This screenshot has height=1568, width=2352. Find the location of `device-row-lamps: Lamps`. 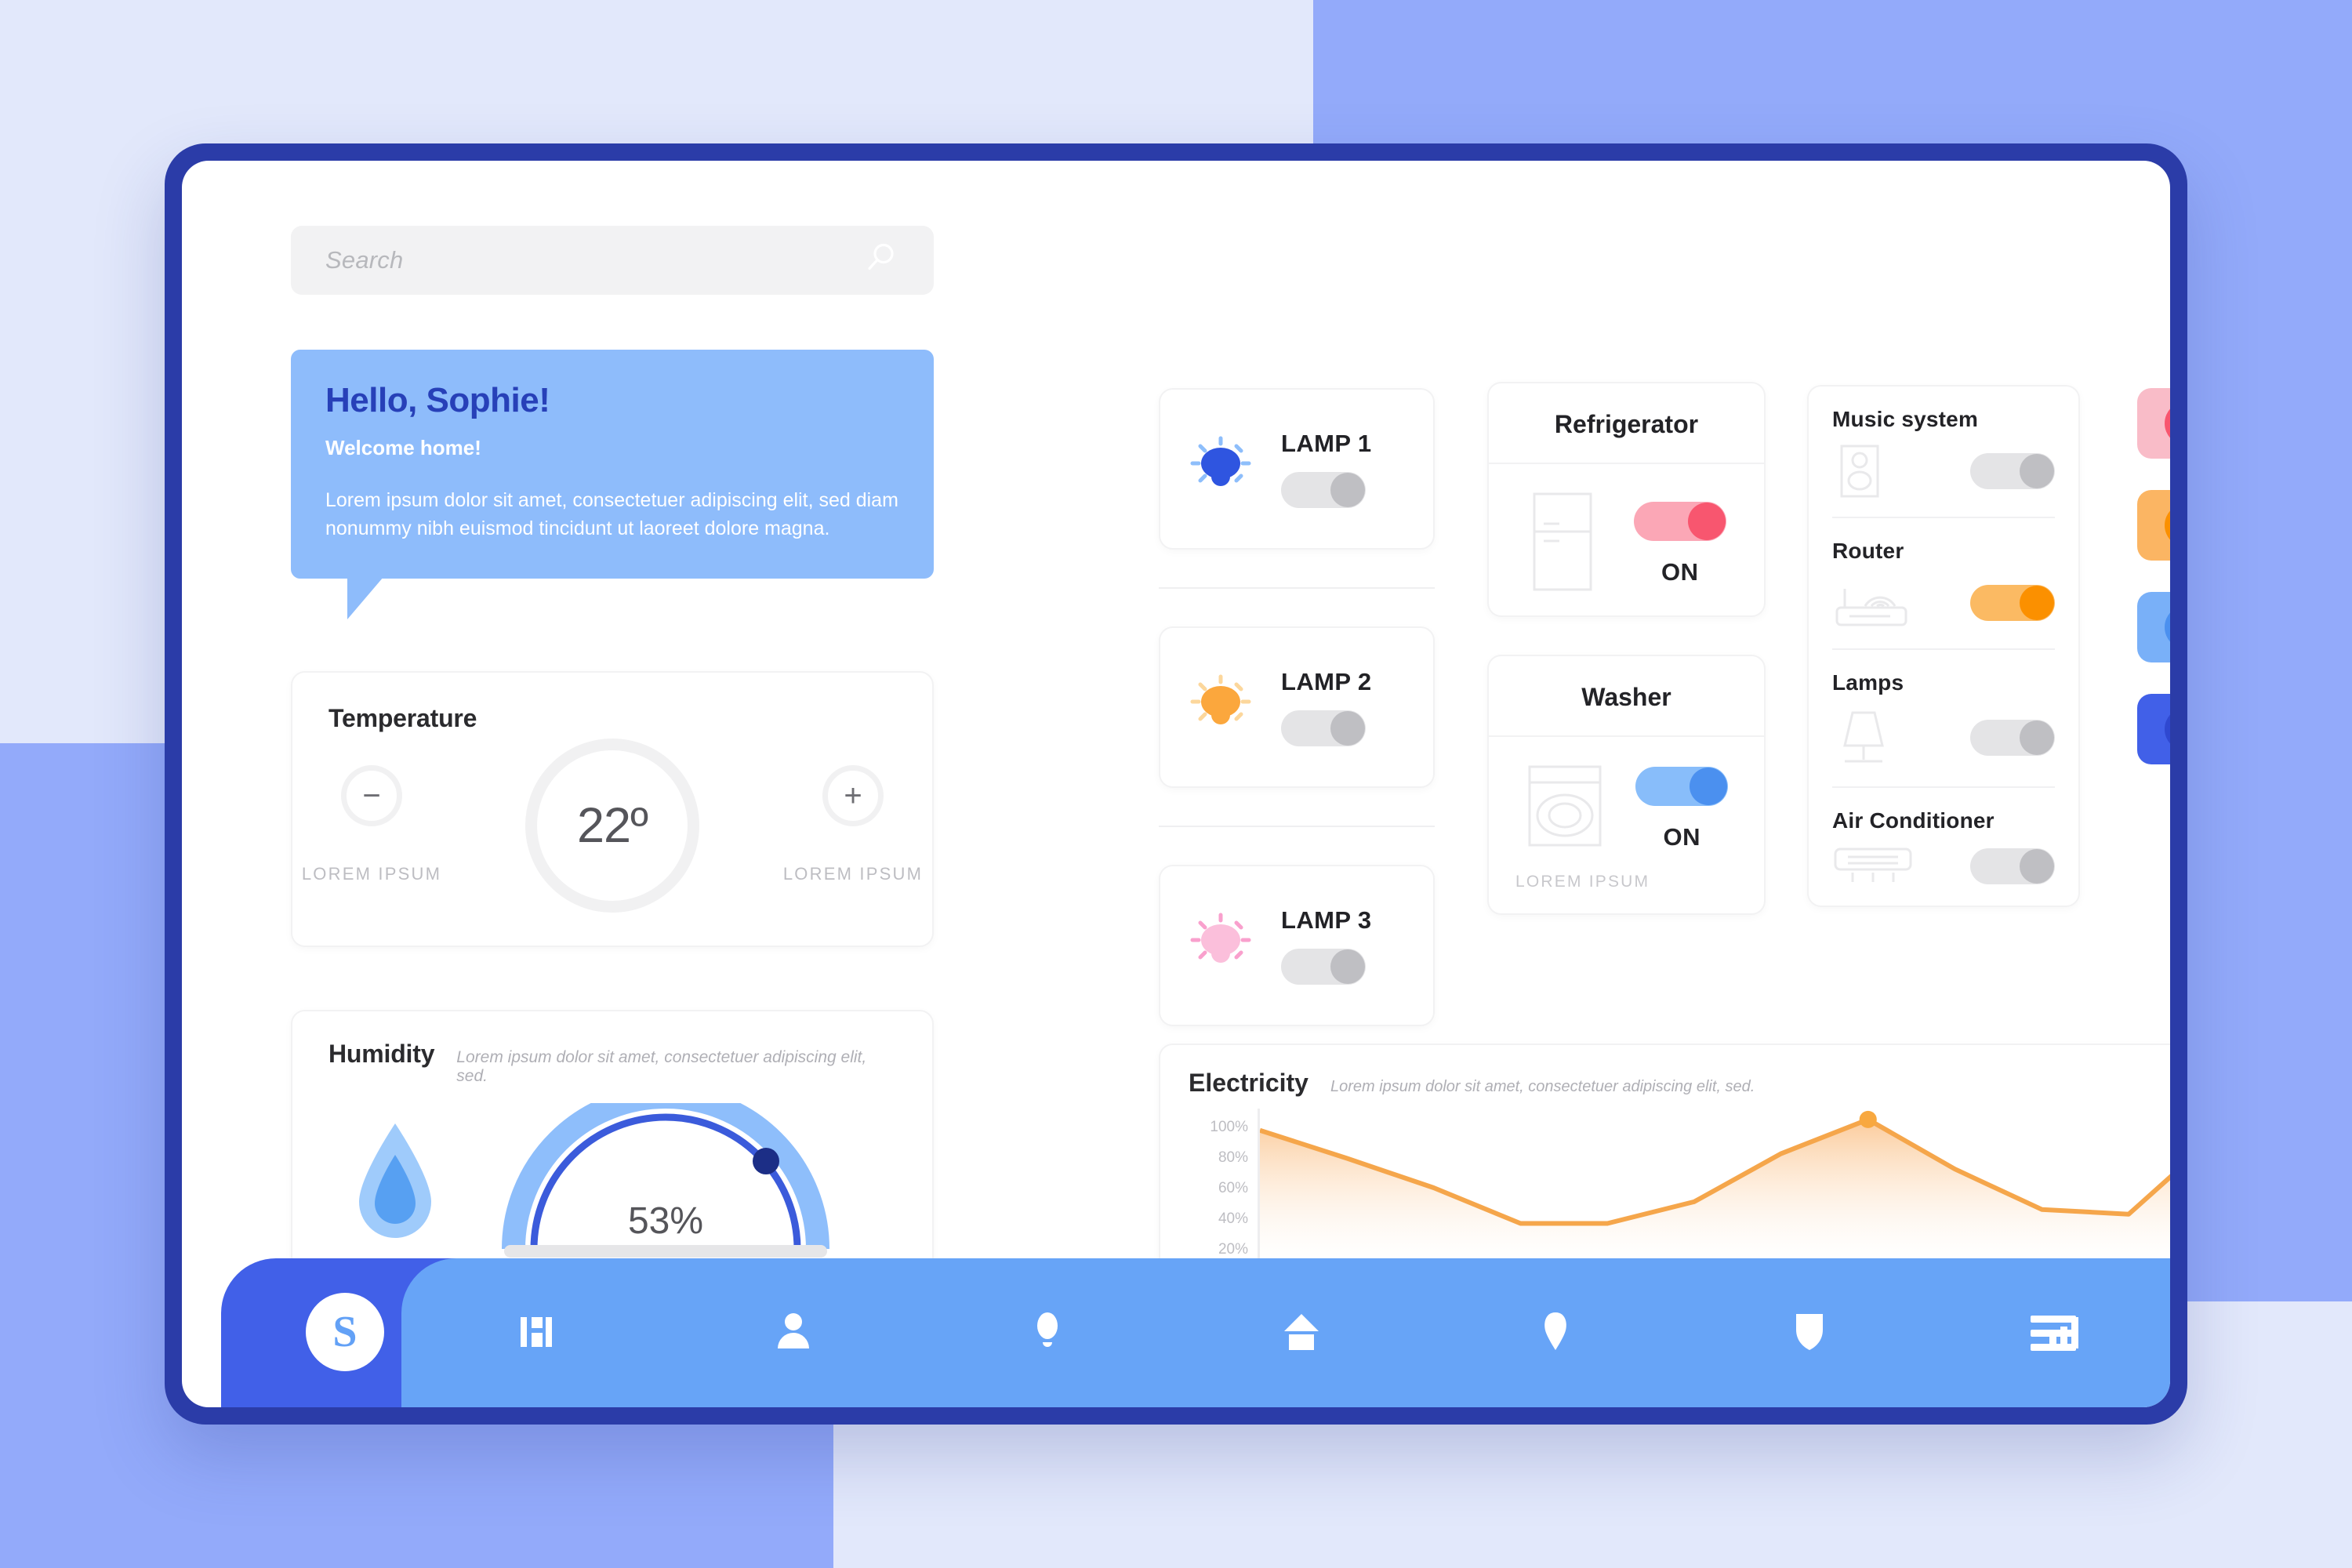

device-row-lamps: Lamps is located at coordinates (1943, 717).